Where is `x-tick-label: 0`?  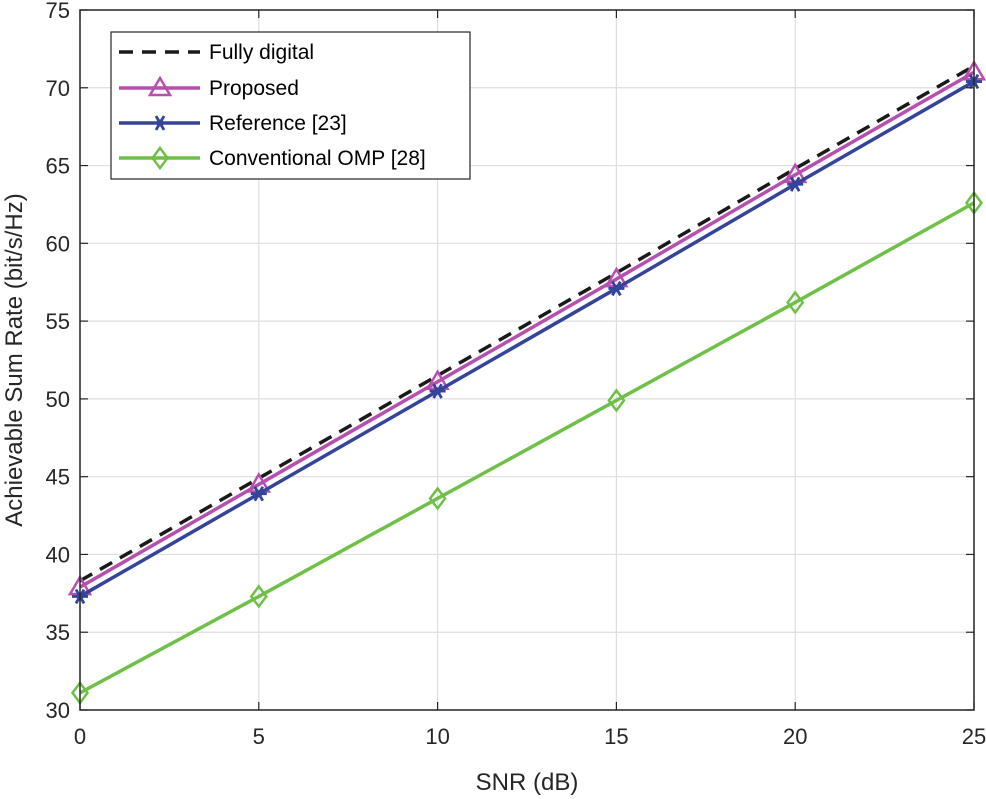
x-tick-label: 0 is located at coordinates (80, 736).